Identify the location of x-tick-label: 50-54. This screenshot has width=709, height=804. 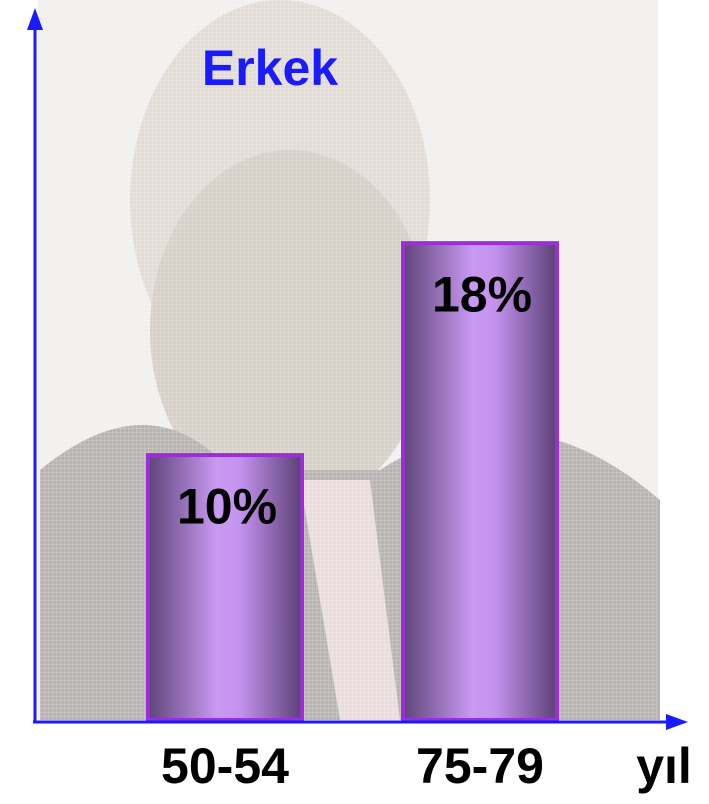
(225, 766).